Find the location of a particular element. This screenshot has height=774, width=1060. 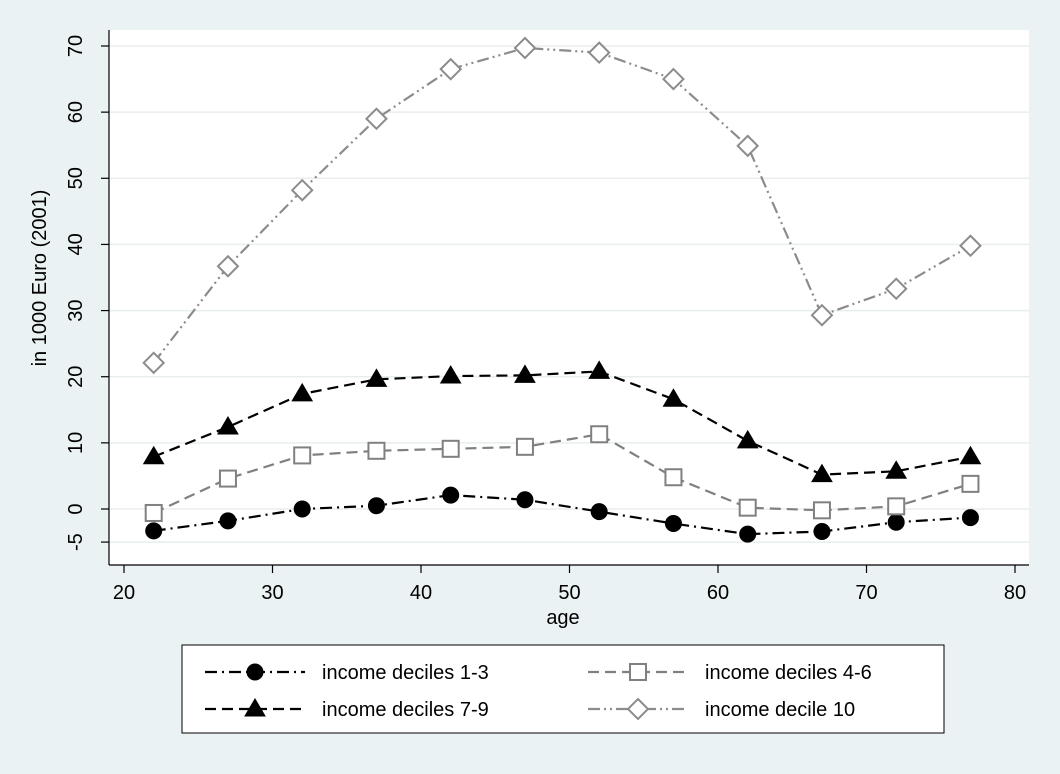

legend-item-1: income deciles 1-3 is located at coordinates (347, 673).